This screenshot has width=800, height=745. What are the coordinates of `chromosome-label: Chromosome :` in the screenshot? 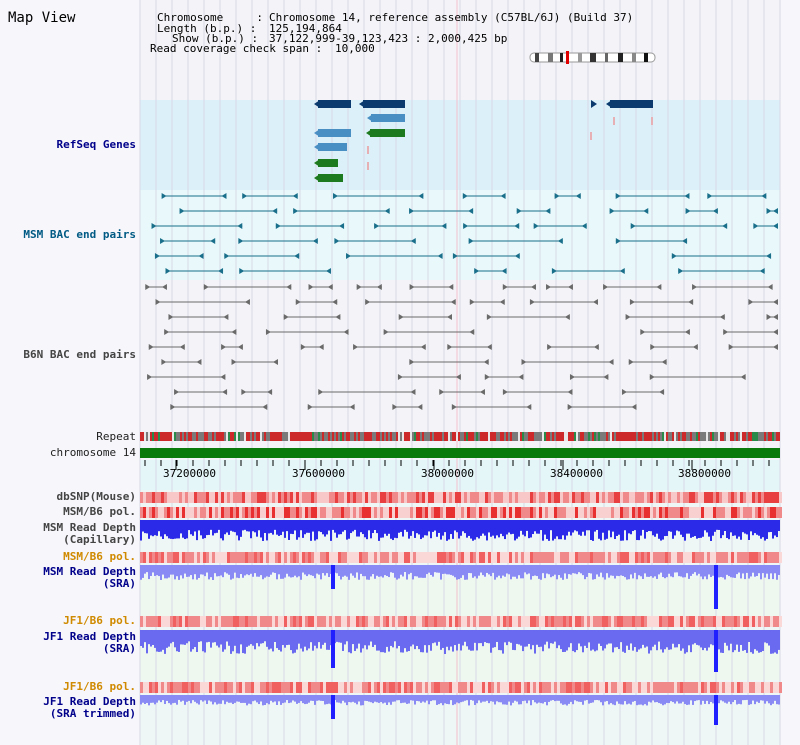 It's located at (210, 17).